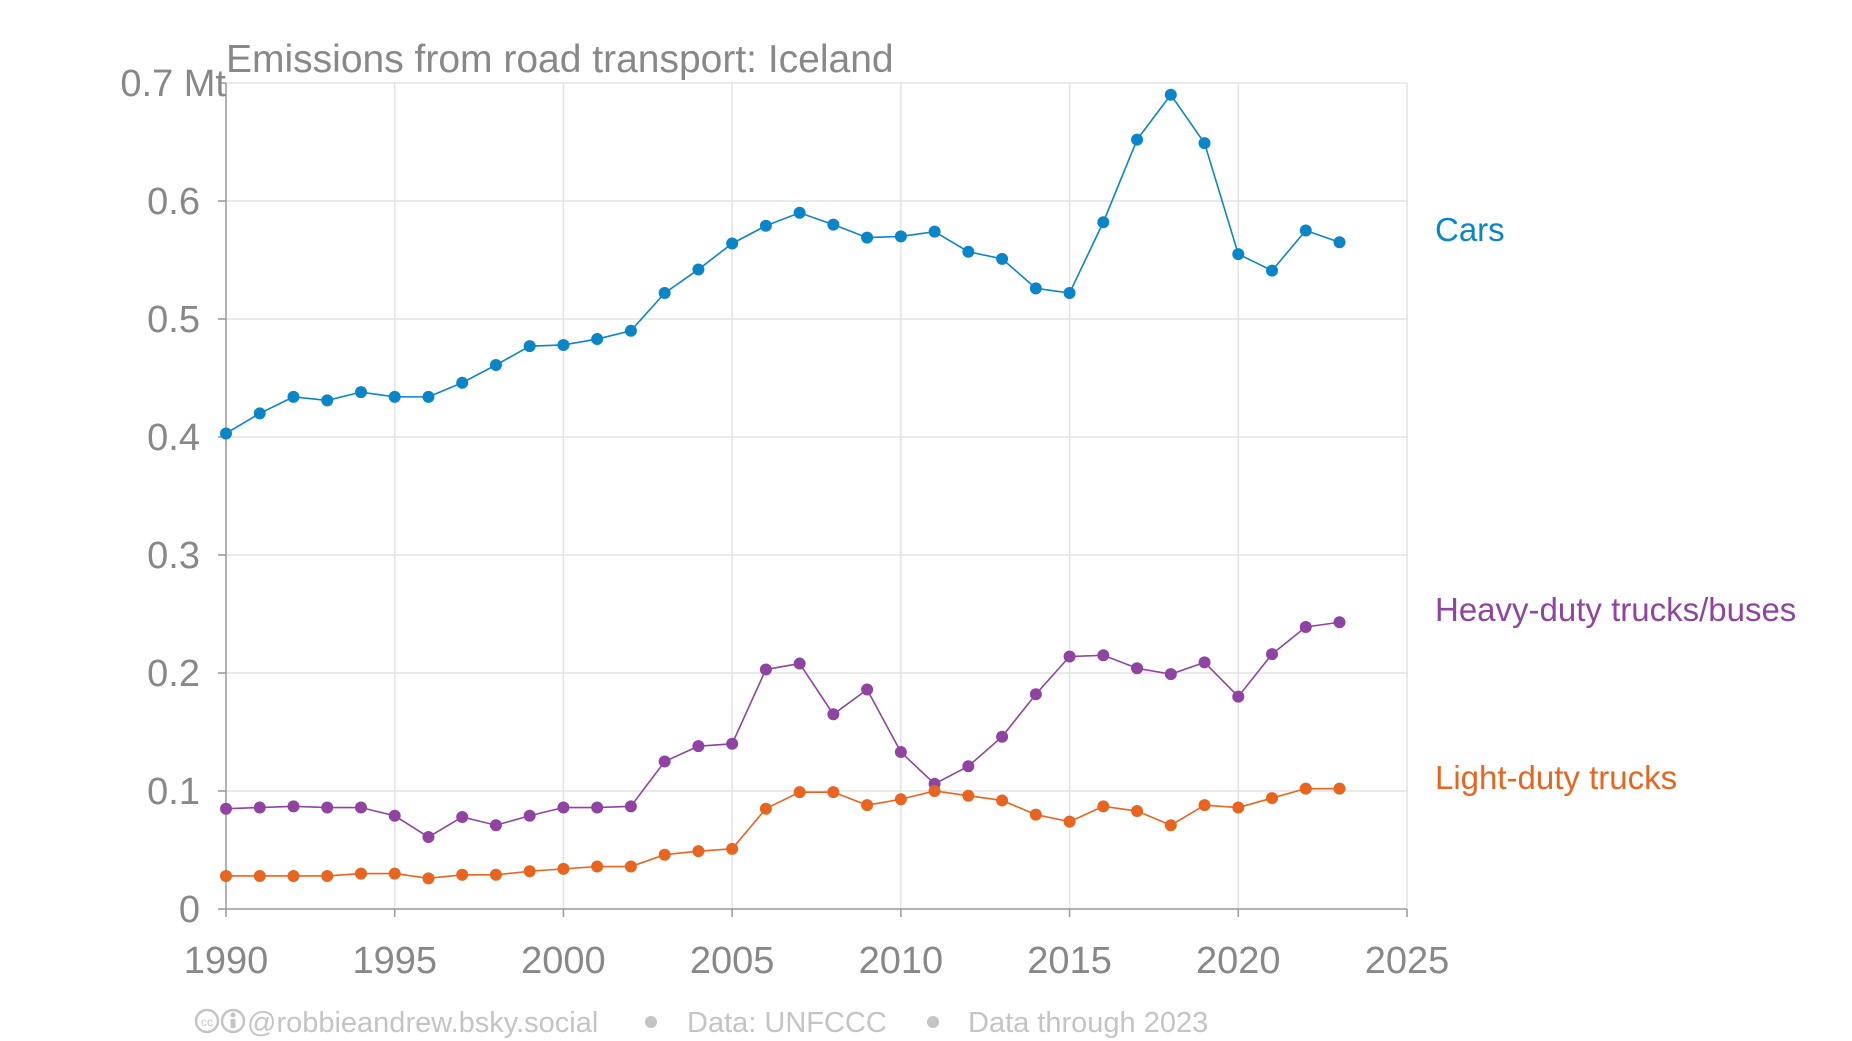  I want to click on separator-dot, so click(651, 1022).